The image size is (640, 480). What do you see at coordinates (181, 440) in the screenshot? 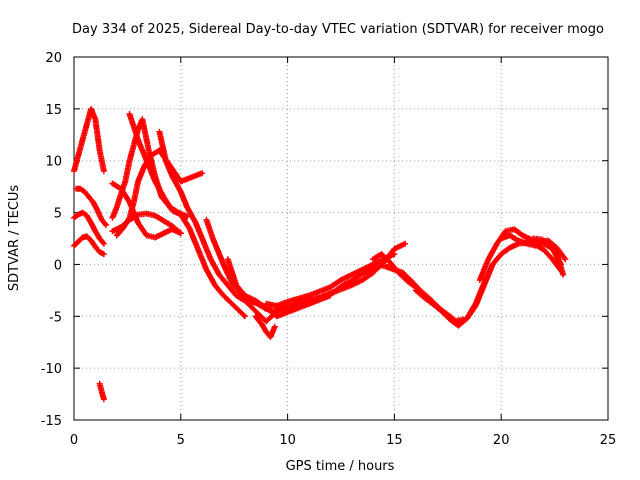
I see `x-tick-label: 5` at bounding box center [181, 440].